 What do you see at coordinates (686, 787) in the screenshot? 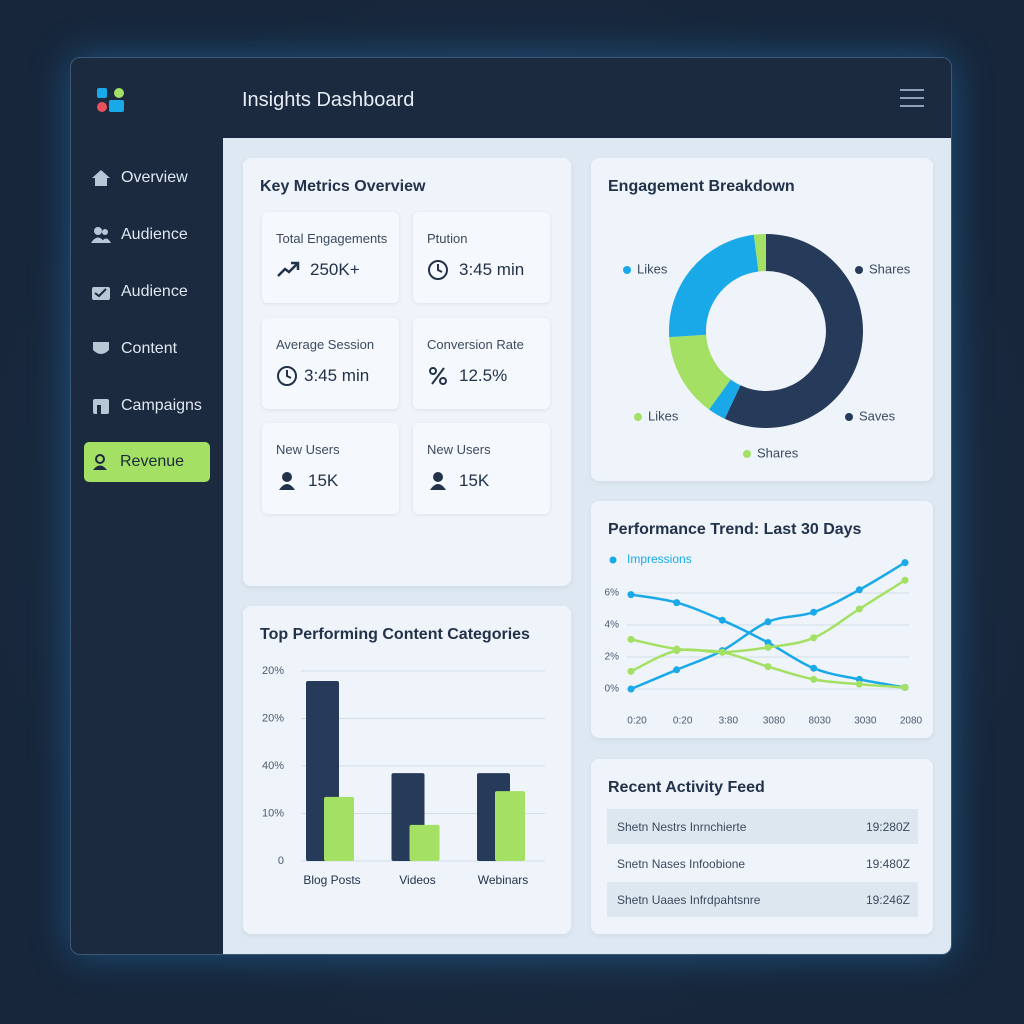
I see `card-title: Recent Activity Feed` at bounding box center [686, 787].